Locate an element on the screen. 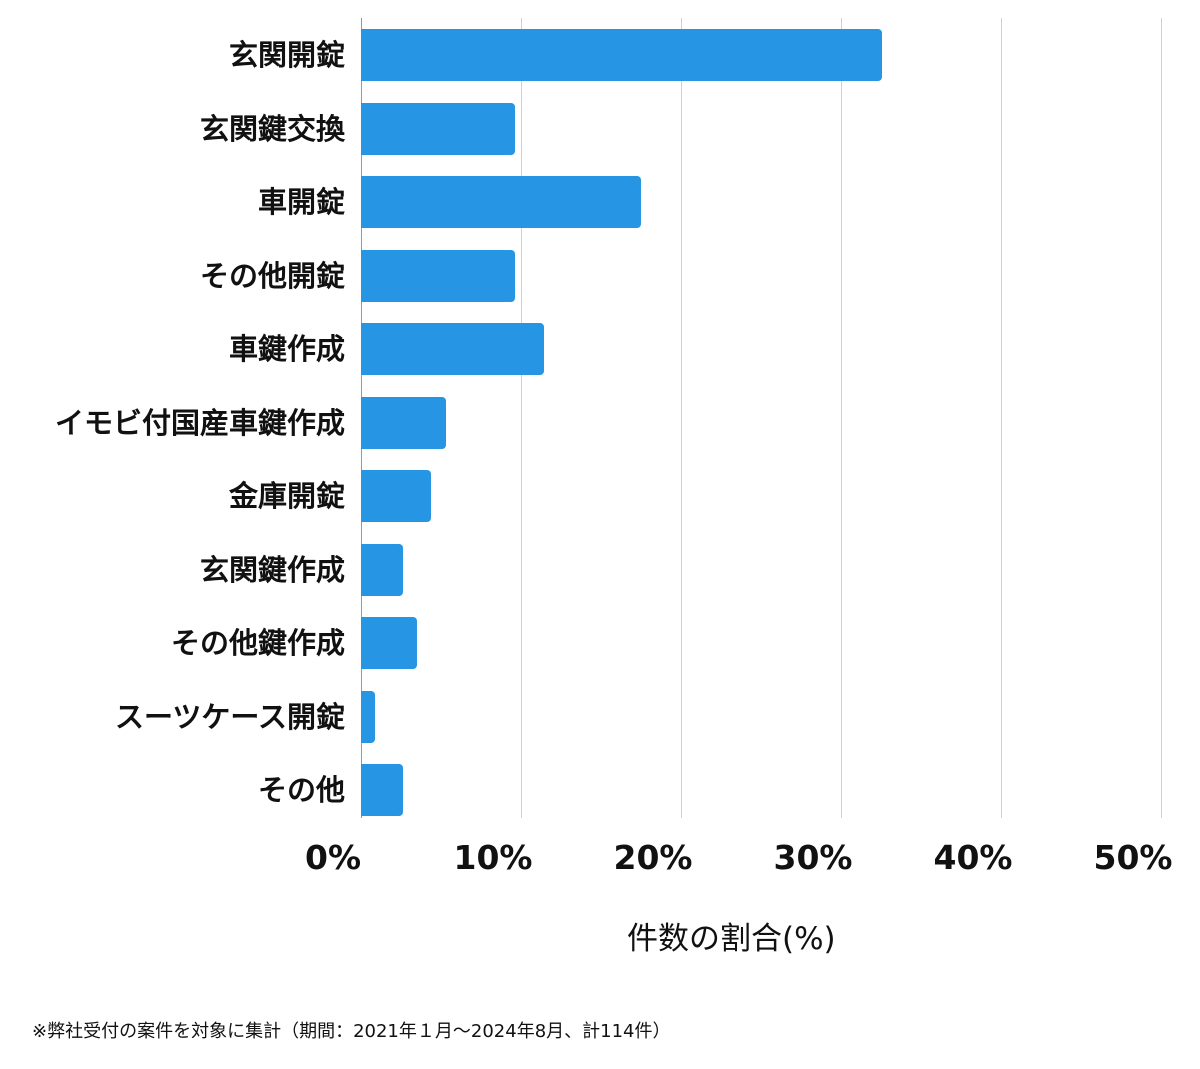  category-label: 車鍵作成 is located at coordinates (286, 349).